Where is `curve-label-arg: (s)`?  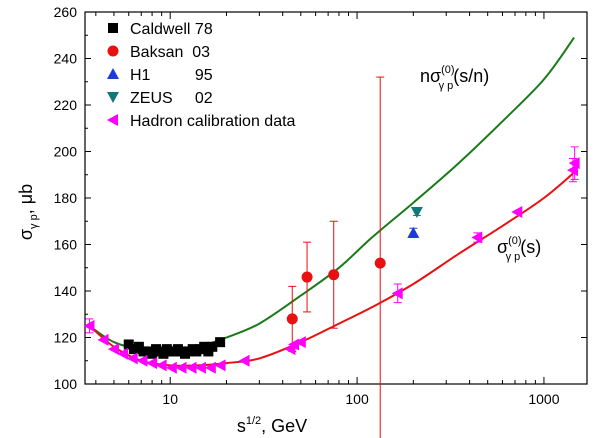 curve-label-arg: (s) is located at coordinates (530, 247).